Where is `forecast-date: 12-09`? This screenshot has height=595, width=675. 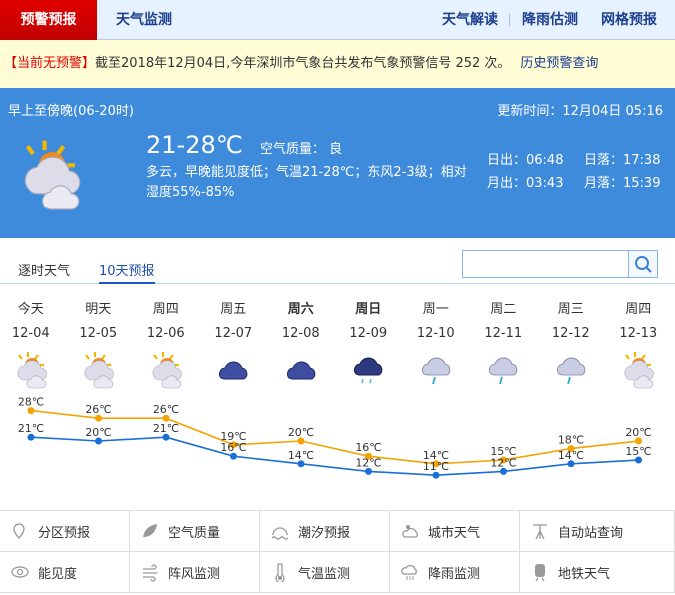 forecast-date: 12-09 is located at coordinates (368, 333).